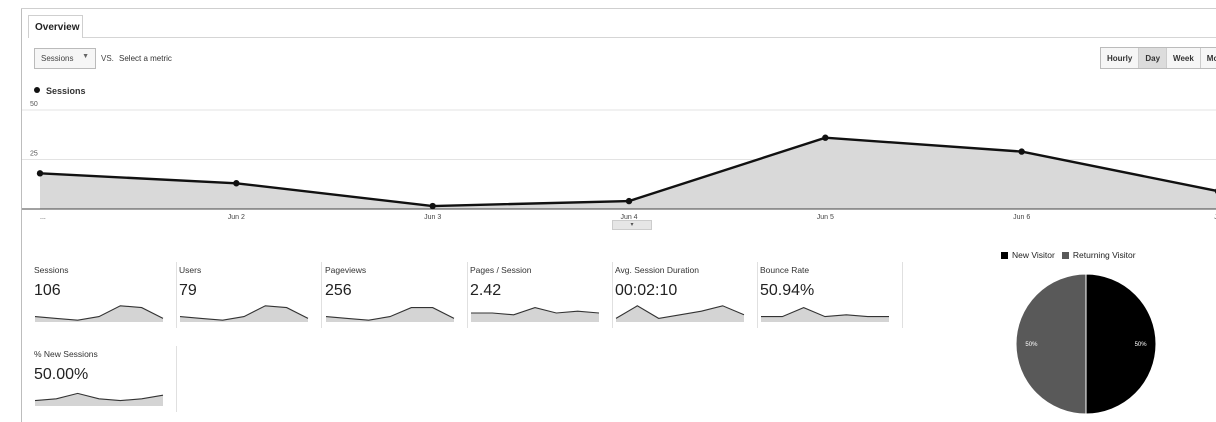  I want to click on pie-legend: New Visitor Returning Visitor, so click(1068, 255).